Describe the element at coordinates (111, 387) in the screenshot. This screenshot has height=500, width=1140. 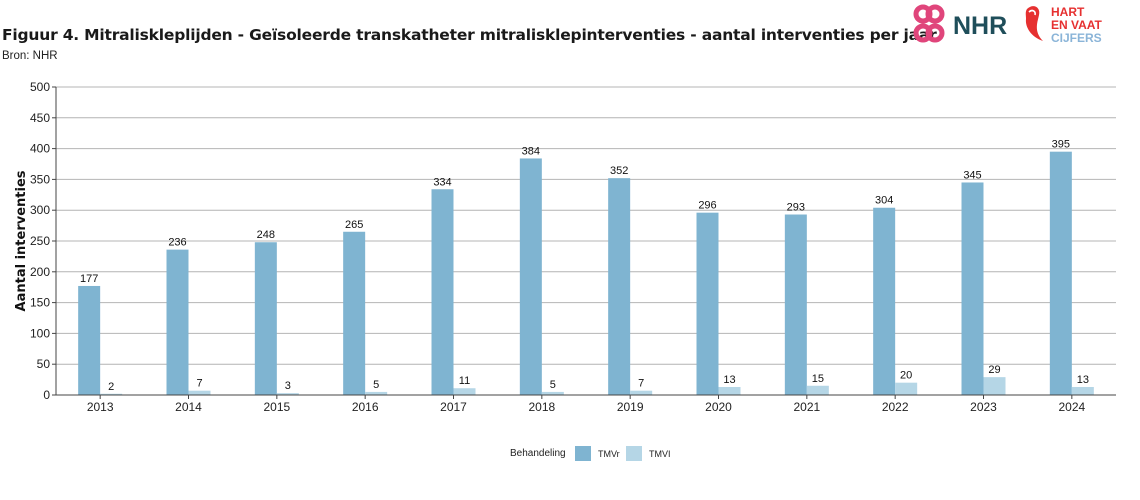
I see `data-label-tmvi: 2` at that location.